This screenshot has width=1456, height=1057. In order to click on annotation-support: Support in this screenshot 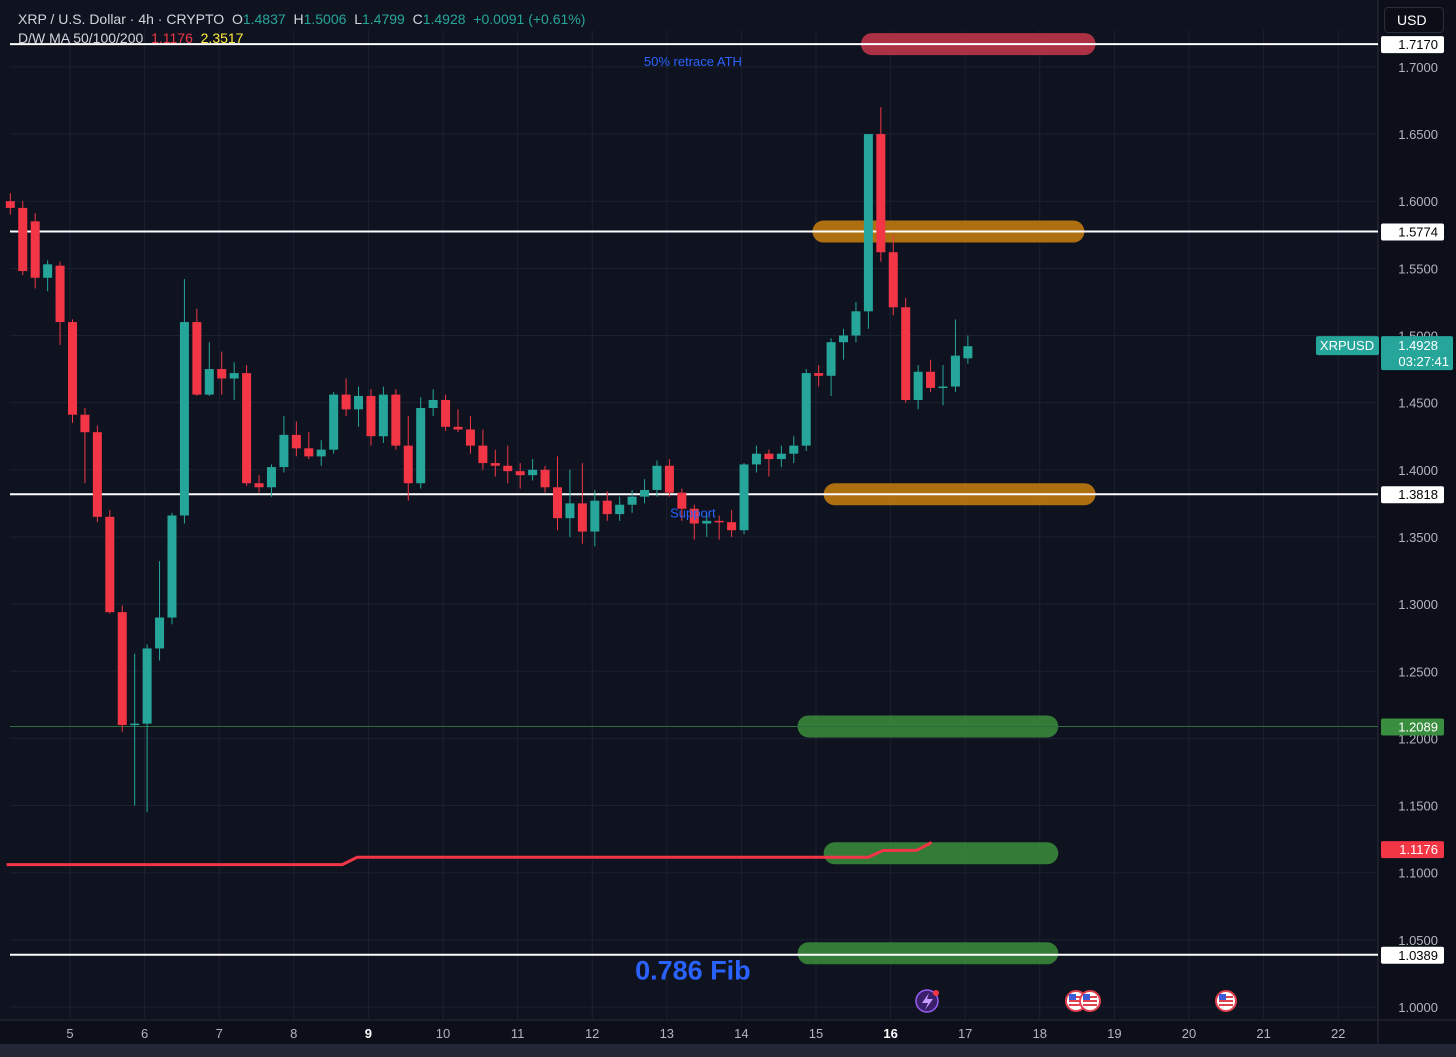, I will do `click(693, 512)`.